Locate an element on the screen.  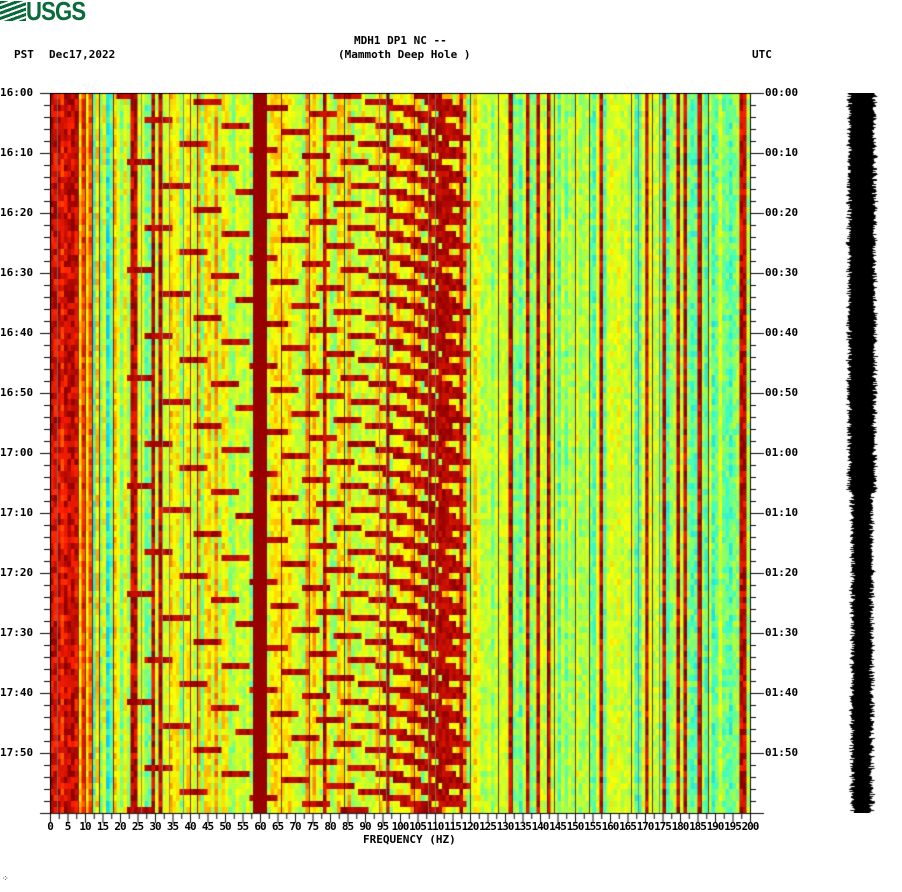
y-tick-label-right: 01:40 is located at coordinates (782, 692).